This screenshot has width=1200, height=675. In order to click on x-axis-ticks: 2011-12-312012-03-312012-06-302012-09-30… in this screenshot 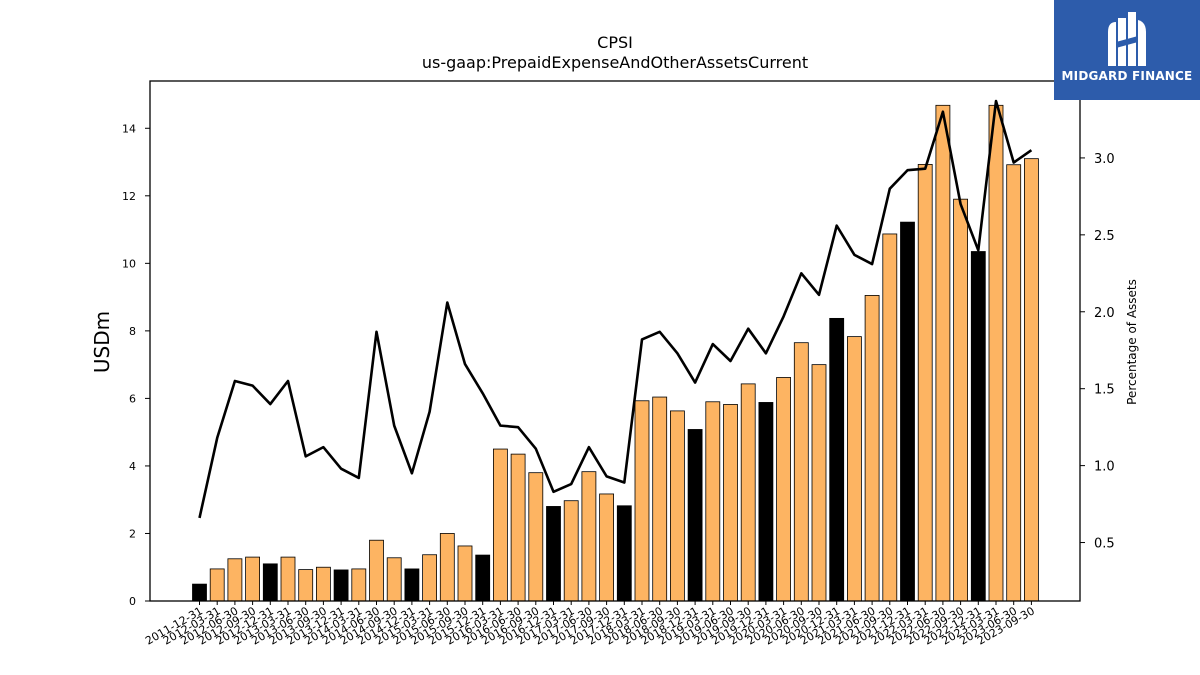, I will do `click(590, 624)`.